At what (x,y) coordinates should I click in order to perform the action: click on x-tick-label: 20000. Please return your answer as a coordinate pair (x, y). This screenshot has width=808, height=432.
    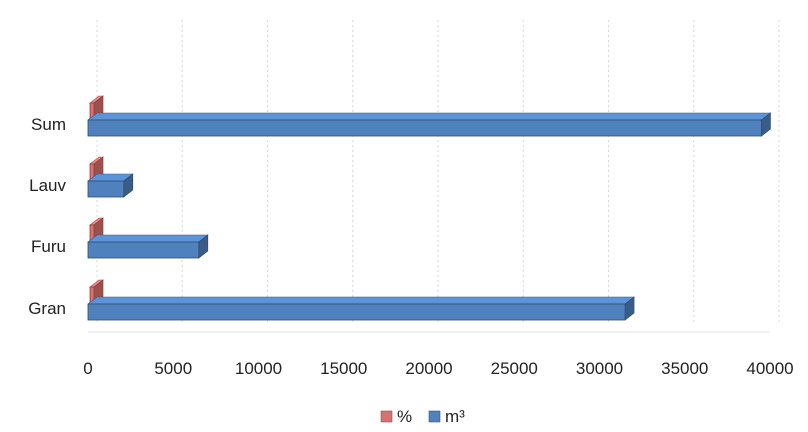
    Looking at the image, I should click on (428, 368).